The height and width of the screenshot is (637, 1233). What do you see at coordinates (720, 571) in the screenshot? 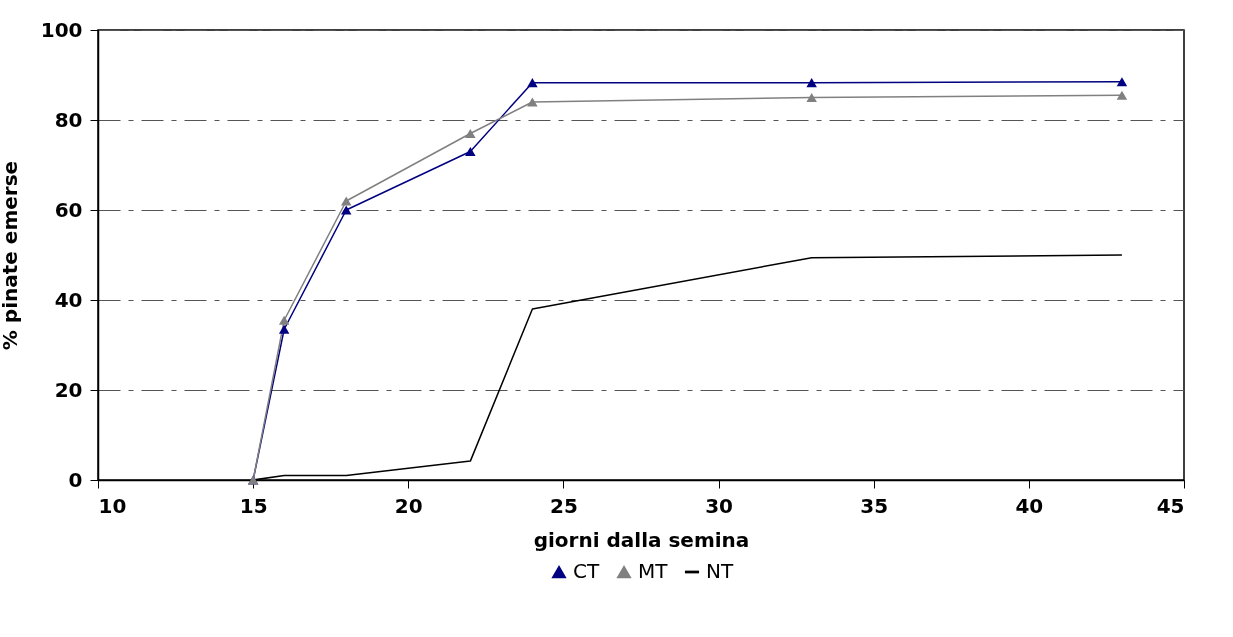
I see `legend-label: NT` at bounding box center [720, 571].